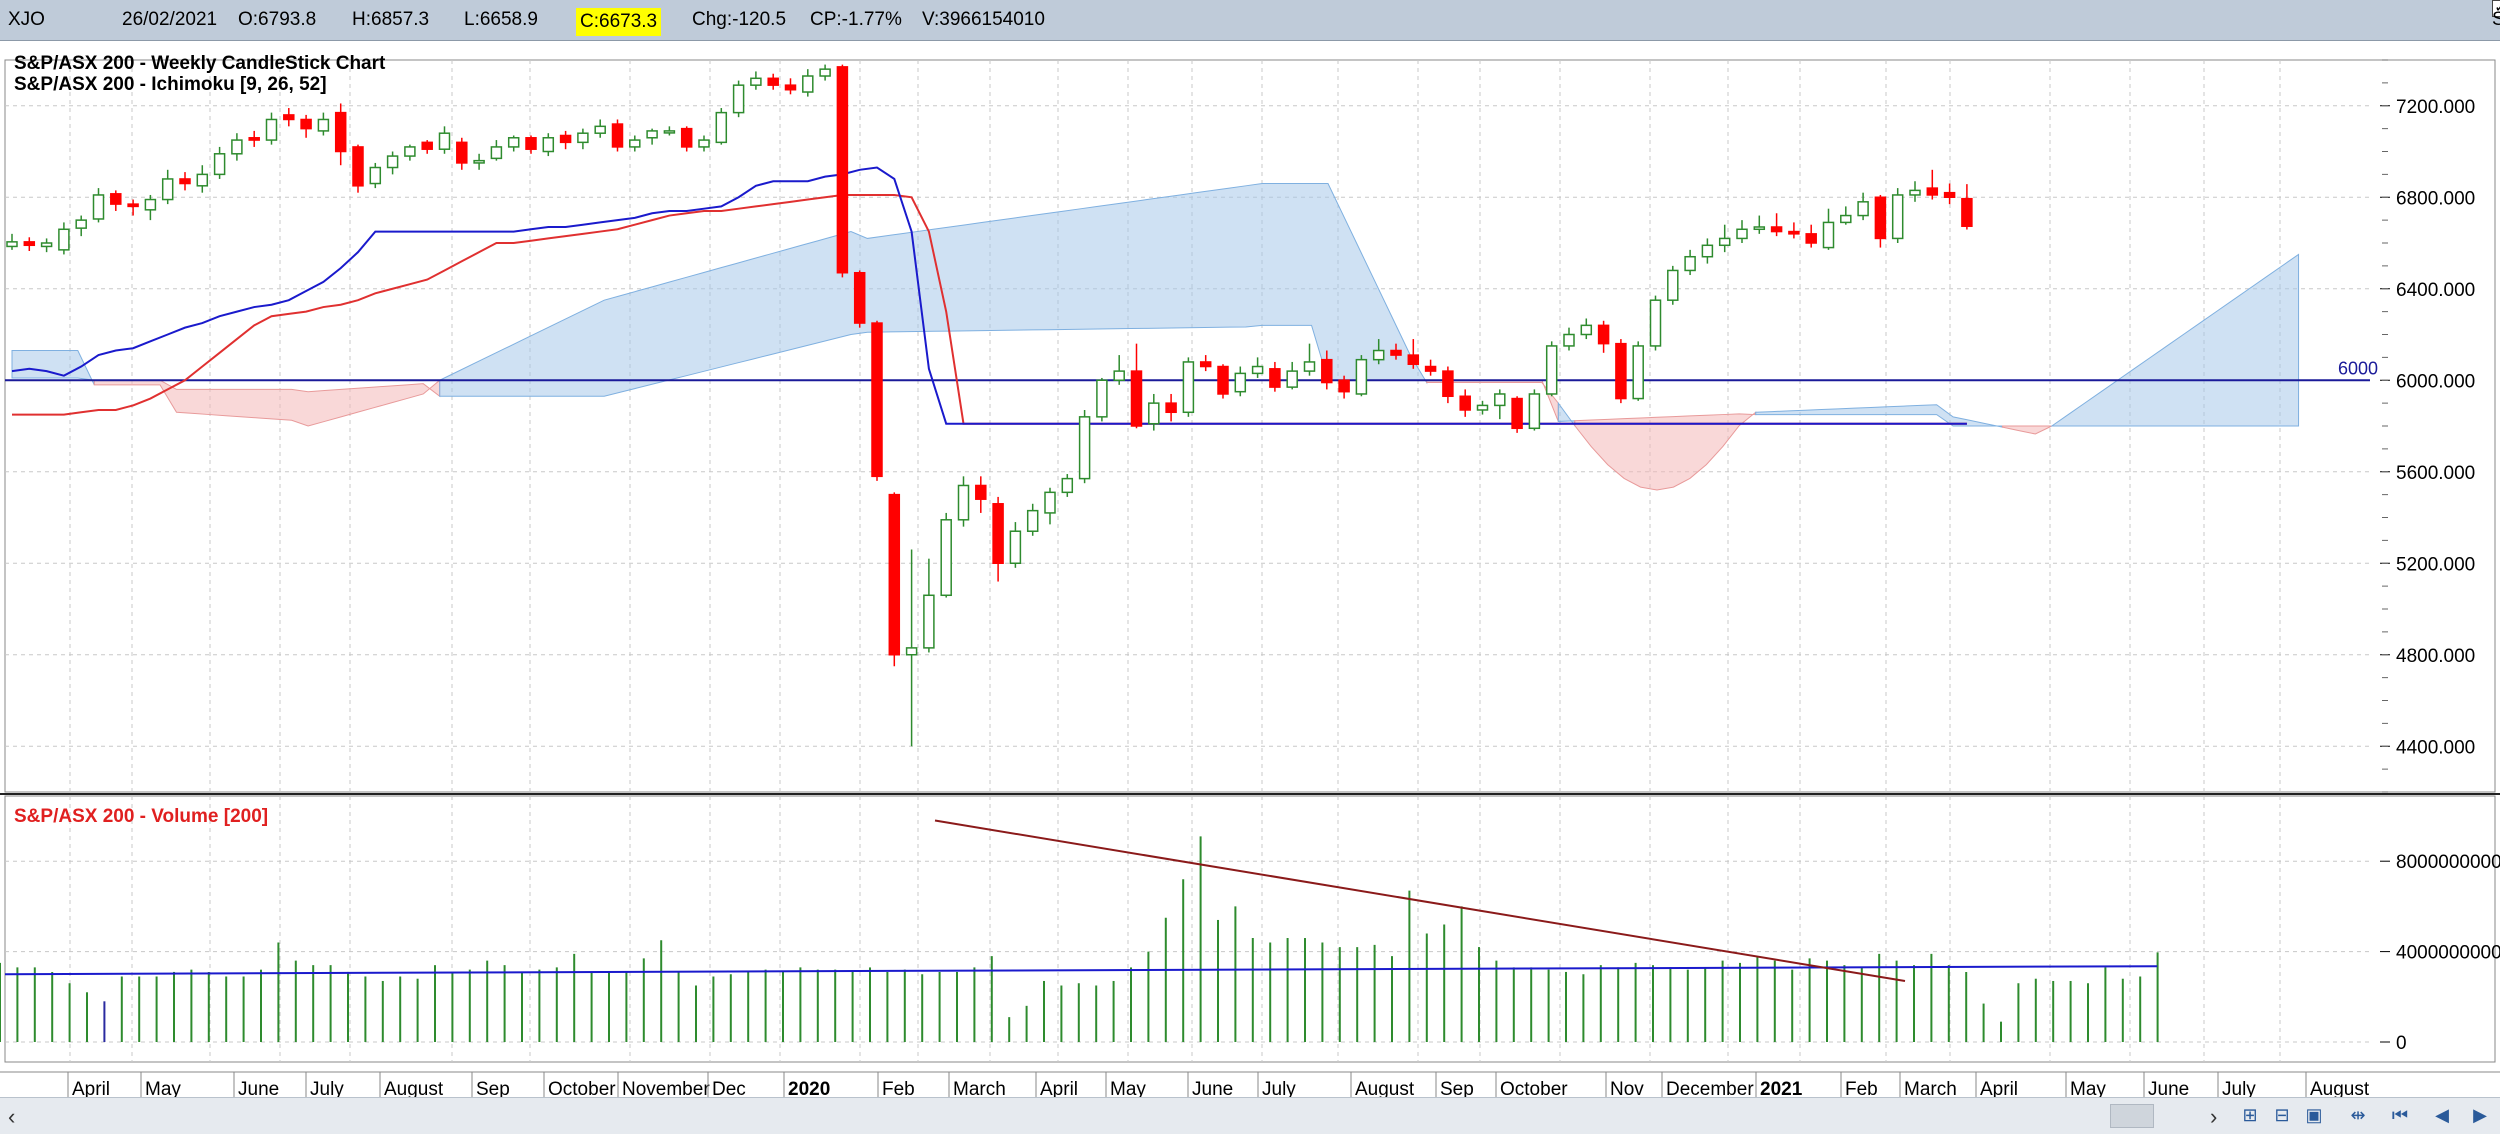 The height and width of the screenshot is (1134, 2500). Describe the element at coordinates (2282, 1115) in the screenshot. I see `zoom-out-icon: ⊟` at that location.